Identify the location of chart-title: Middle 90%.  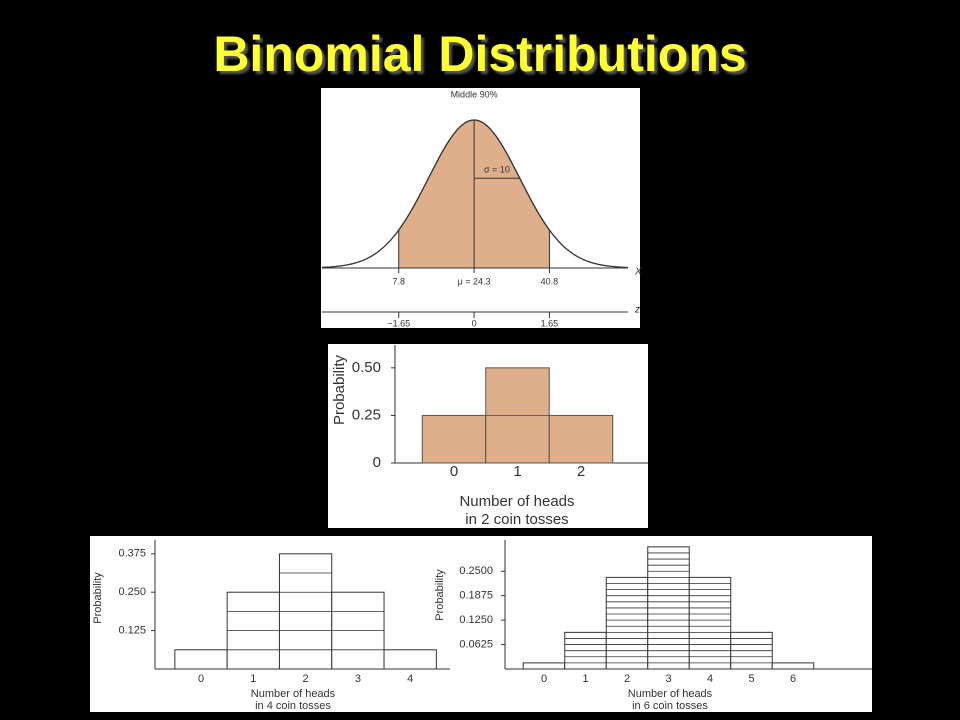
(474, 94).